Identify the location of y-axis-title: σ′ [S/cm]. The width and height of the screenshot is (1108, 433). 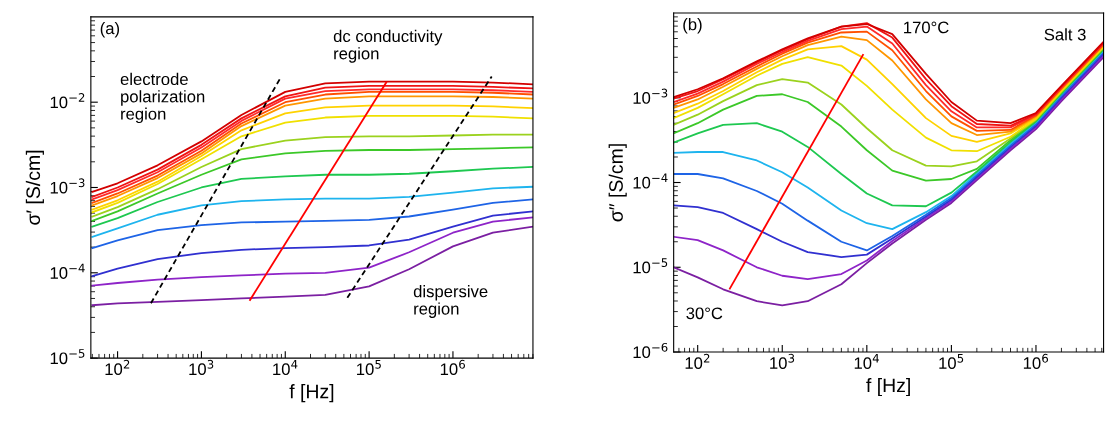
(34, 187).